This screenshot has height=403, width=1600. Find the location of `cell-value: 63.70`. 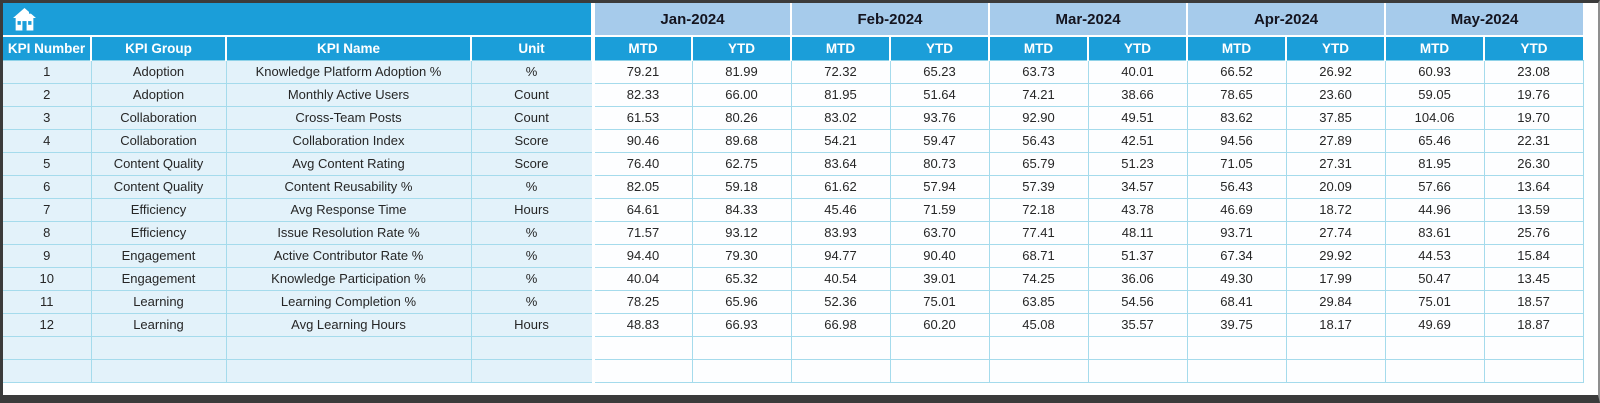

cell-value: 63.70 is located at coordinates (940, 233).